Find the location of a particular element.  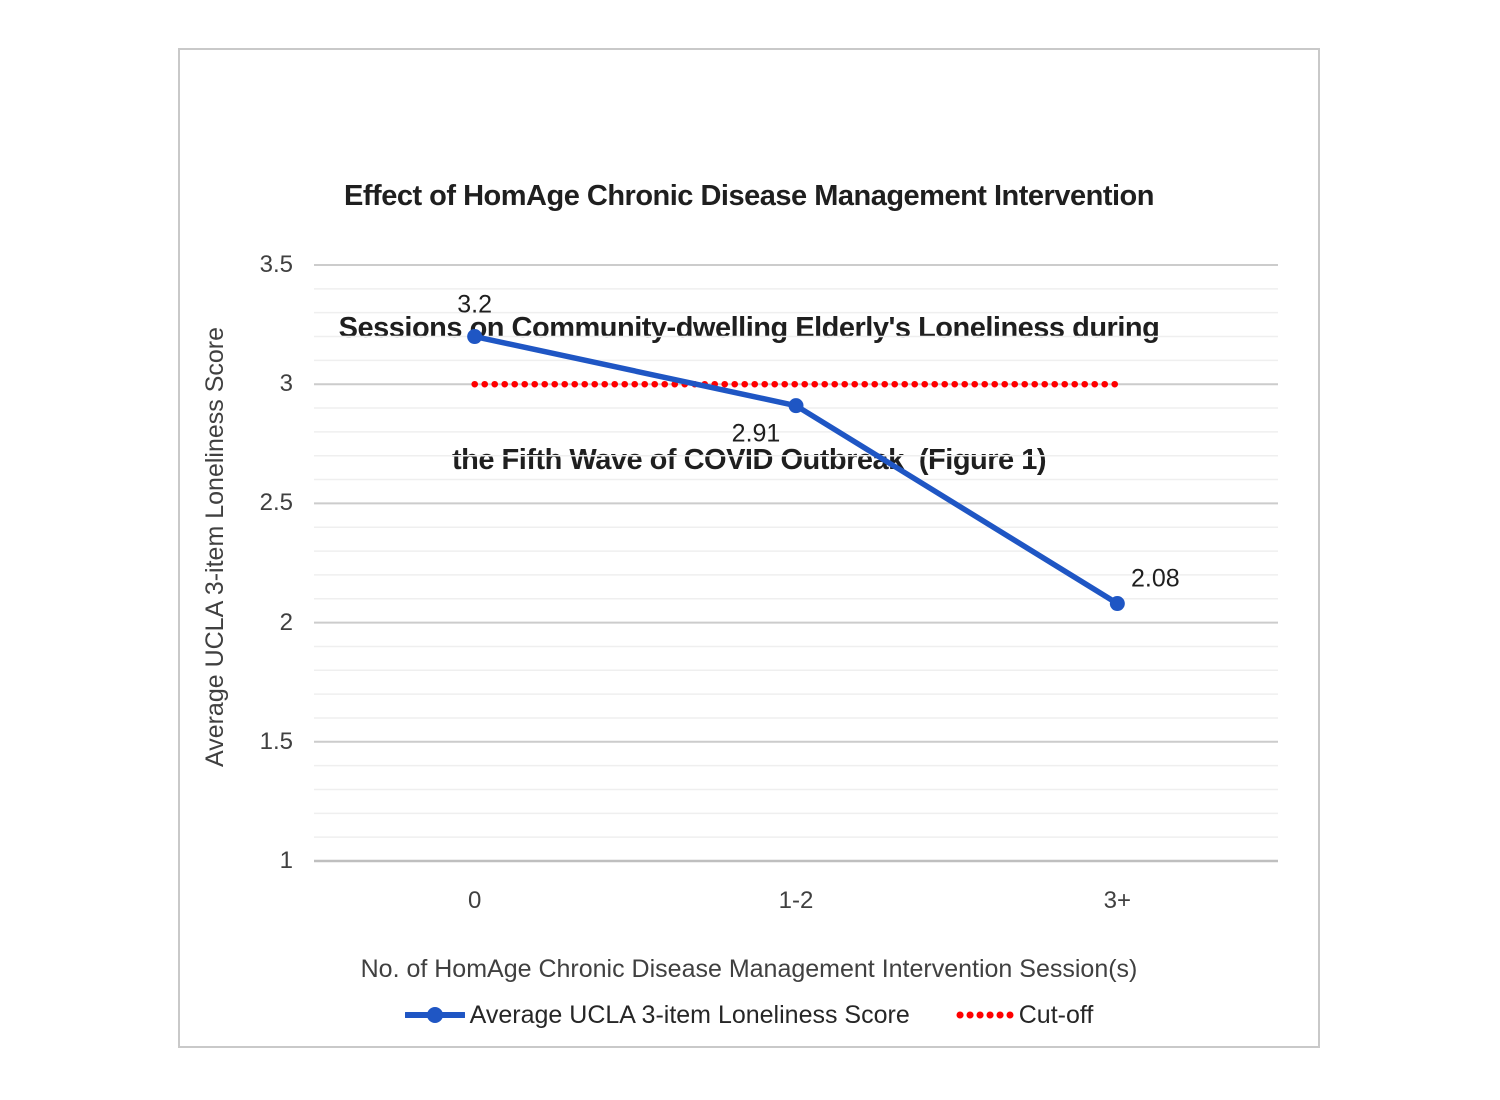

x-tick-label: 3+ is located at coordinates (1117, 900).